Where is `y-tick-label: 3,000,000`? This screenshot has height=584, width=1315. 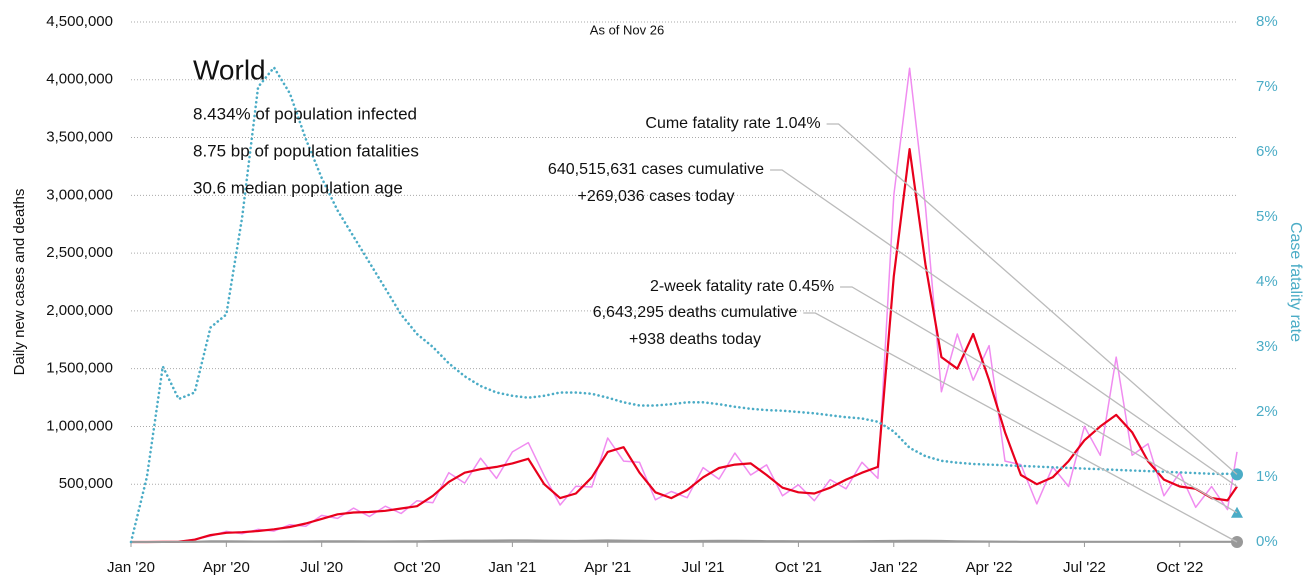 y-tick-label: 3,000,000 is located at coordinates (79, 194).